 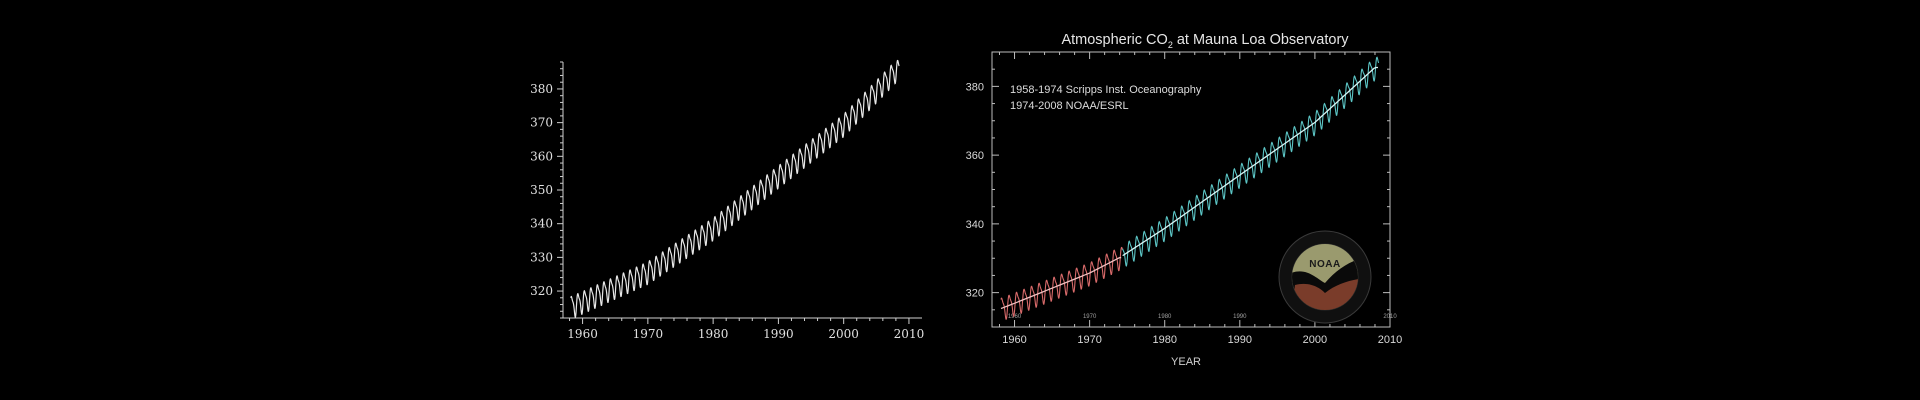 What do you see at coordinates (1089, 340) in the screenshot?
I see `right-x-tick-label: 1970` at bounding box center [1089, 340].